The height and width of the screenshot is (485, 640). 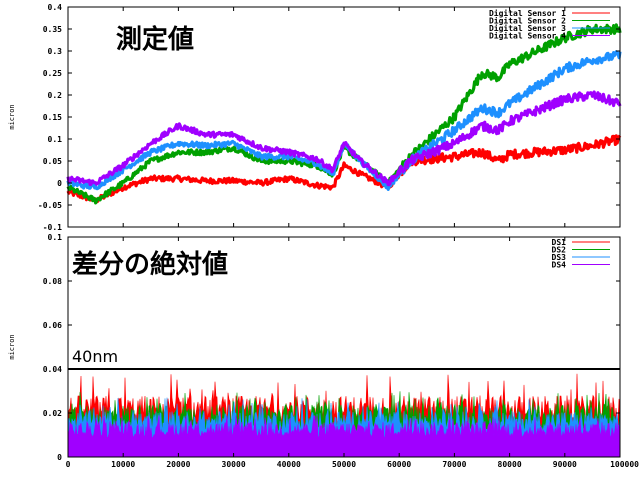 I want to click on y-tick-label: 0.35, so click(x=52, y=29).